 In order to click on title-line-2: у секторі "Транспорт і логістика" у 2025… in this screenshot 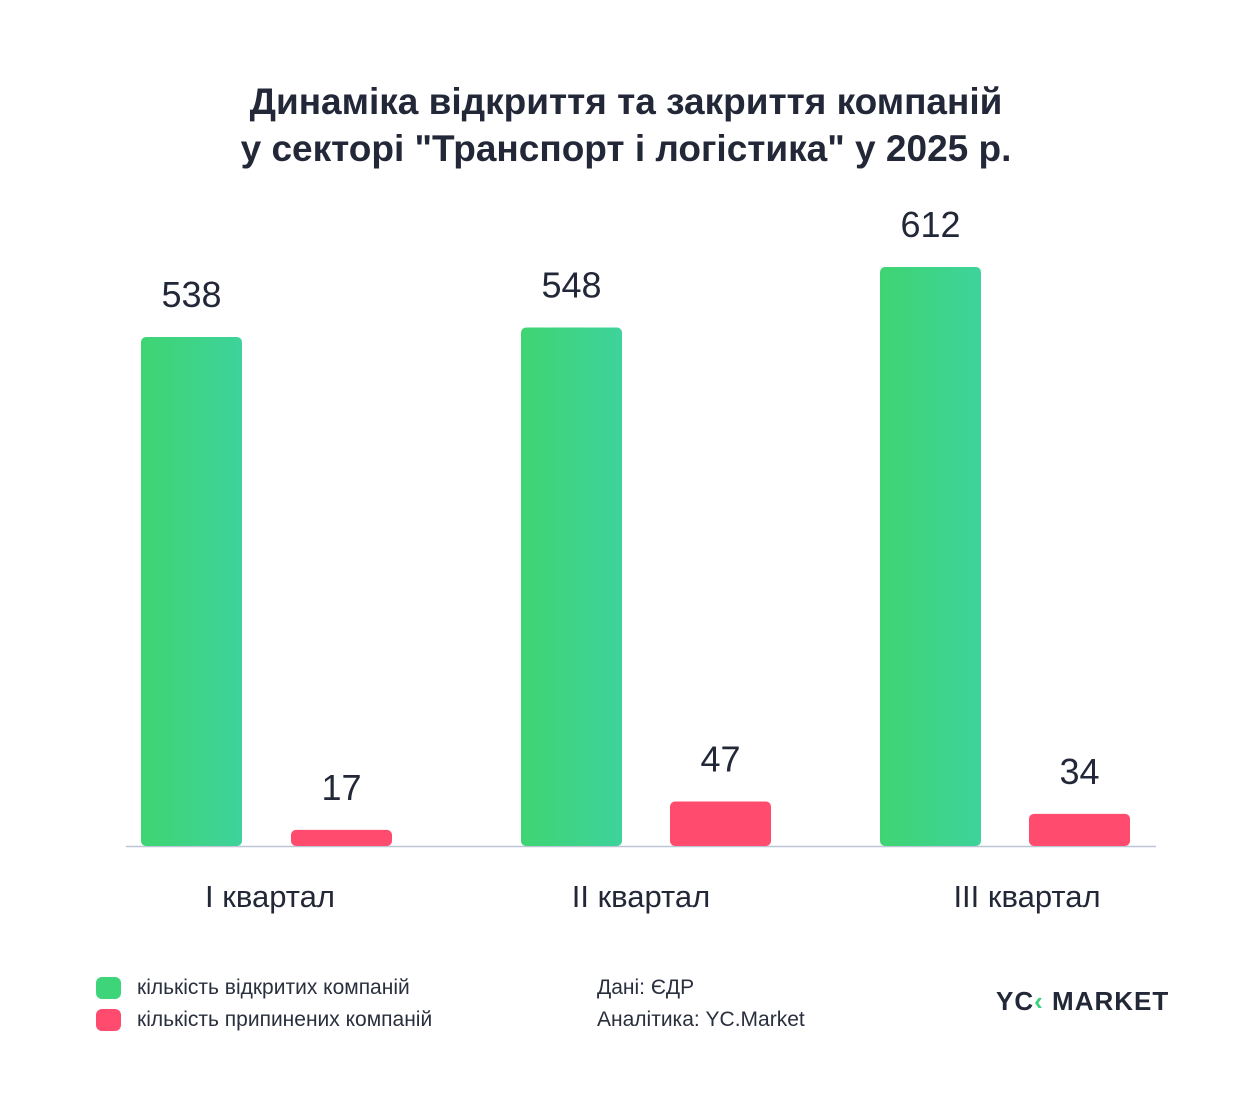, I will do `click(626, 148)`.